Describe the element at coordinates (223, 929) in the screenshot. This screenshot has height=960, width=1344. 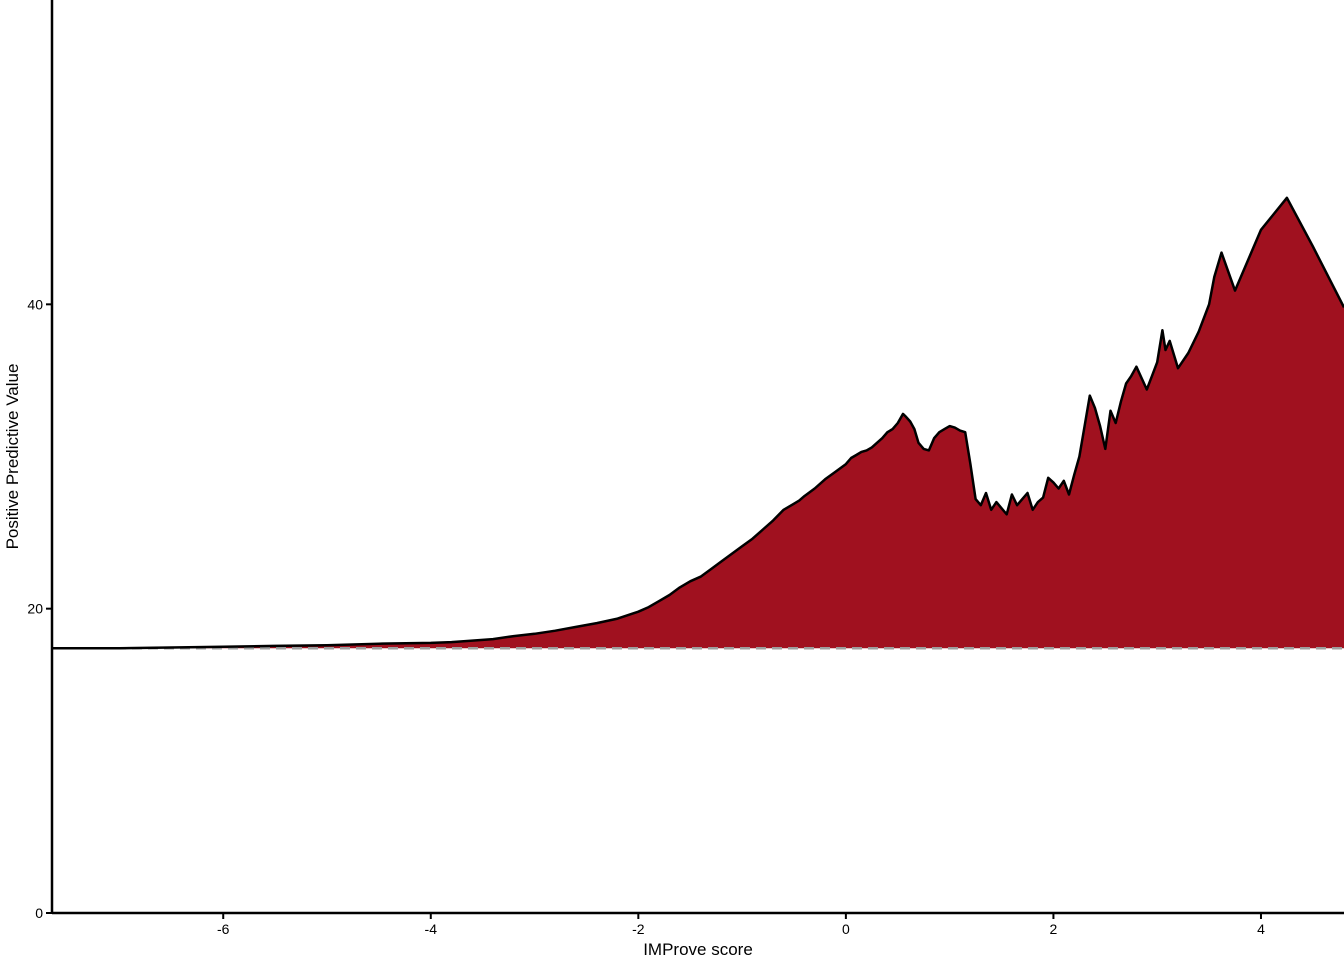
I see `x-tick-label: -6` at that location.